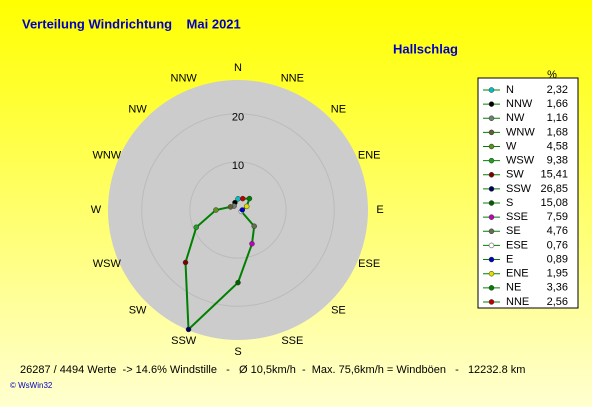 Image resolution: width=592 pixels, height=407 pixels. Describe the element at coordinates (96, 210) in the screenshot. I see `direction-label: W` at that location.